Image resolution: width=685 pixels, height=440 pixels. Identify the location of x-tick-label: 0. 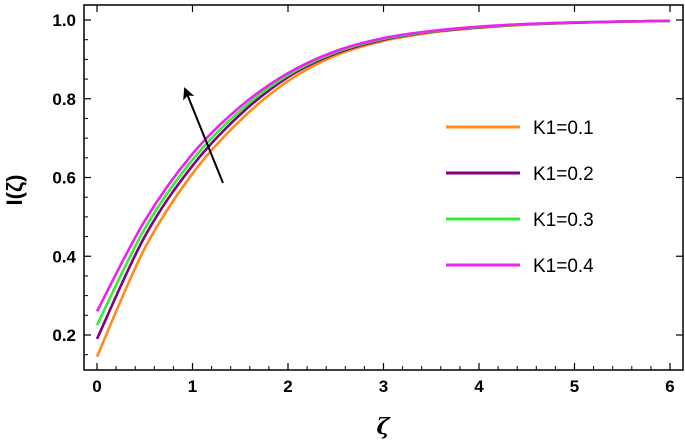
(96, 386).